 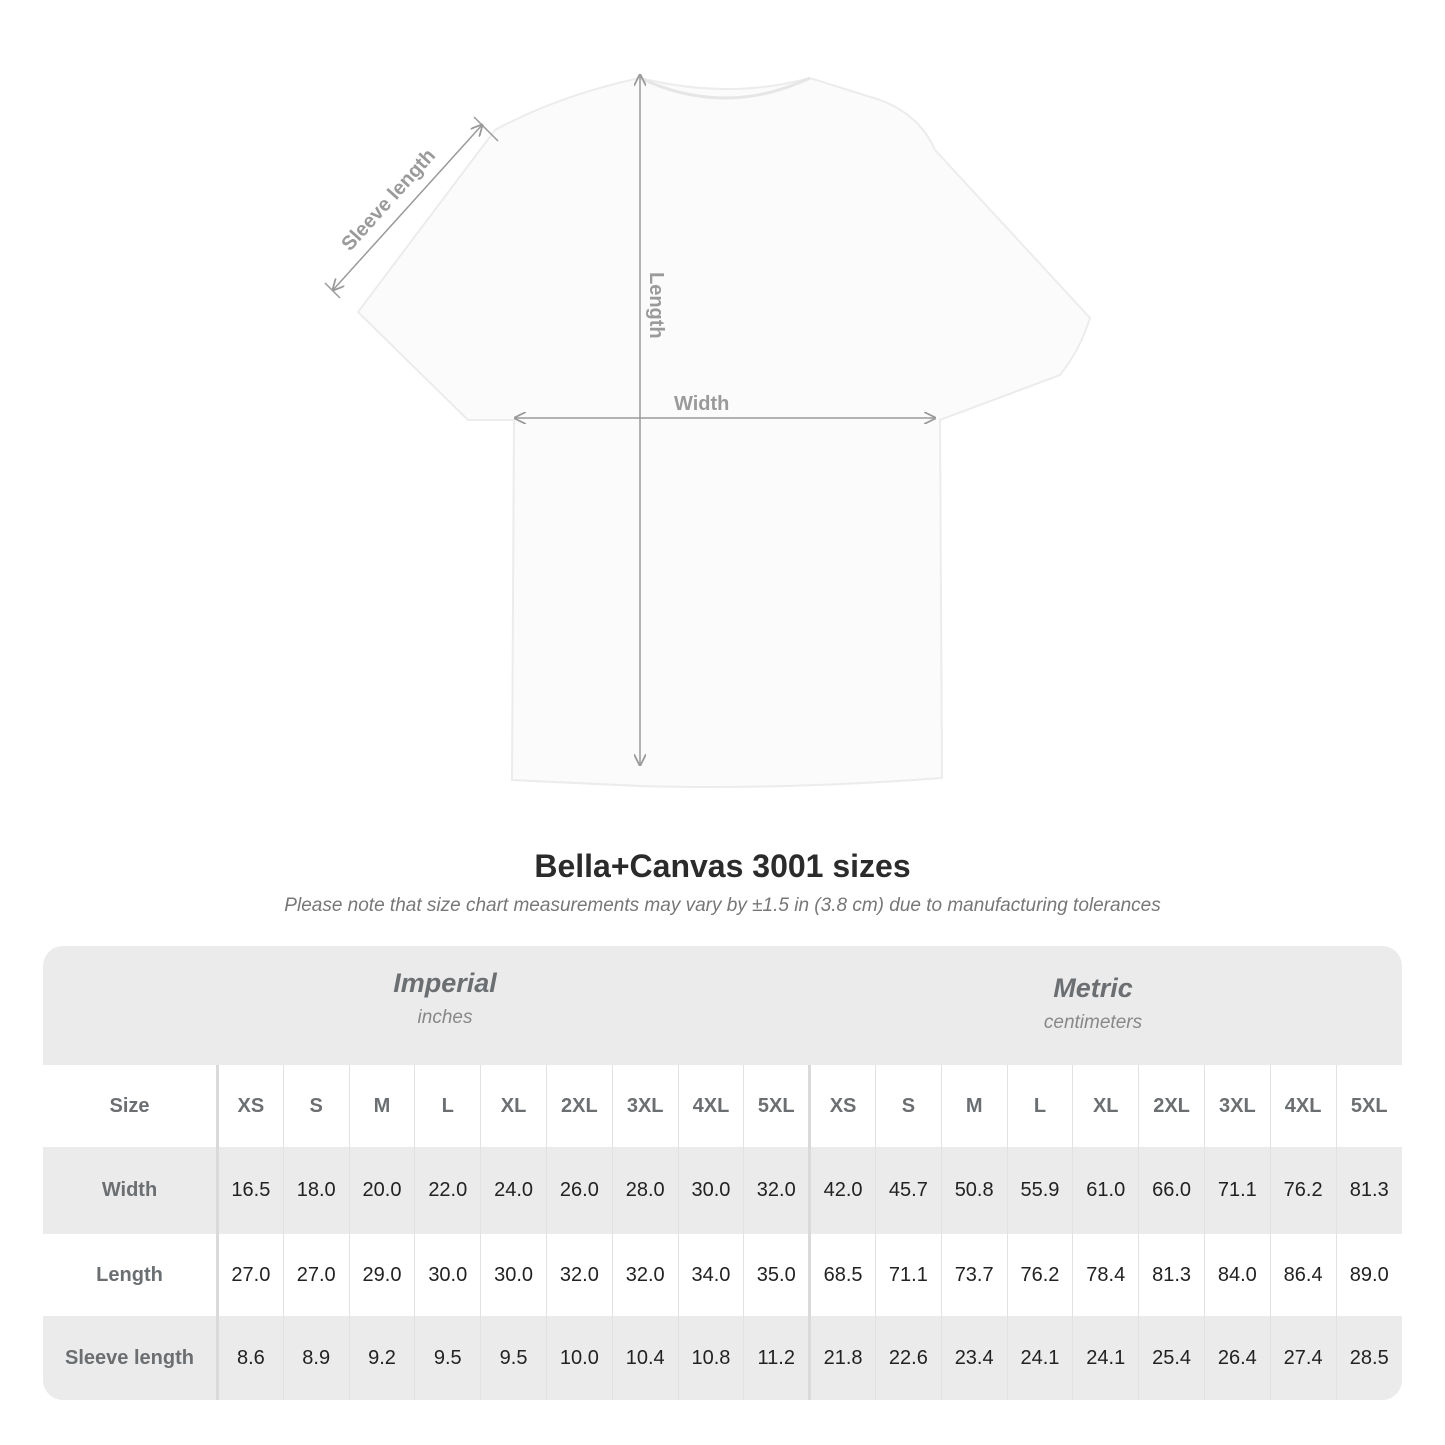 I want to click on imperial-value: 10.0, so click(x=579, y=1358).